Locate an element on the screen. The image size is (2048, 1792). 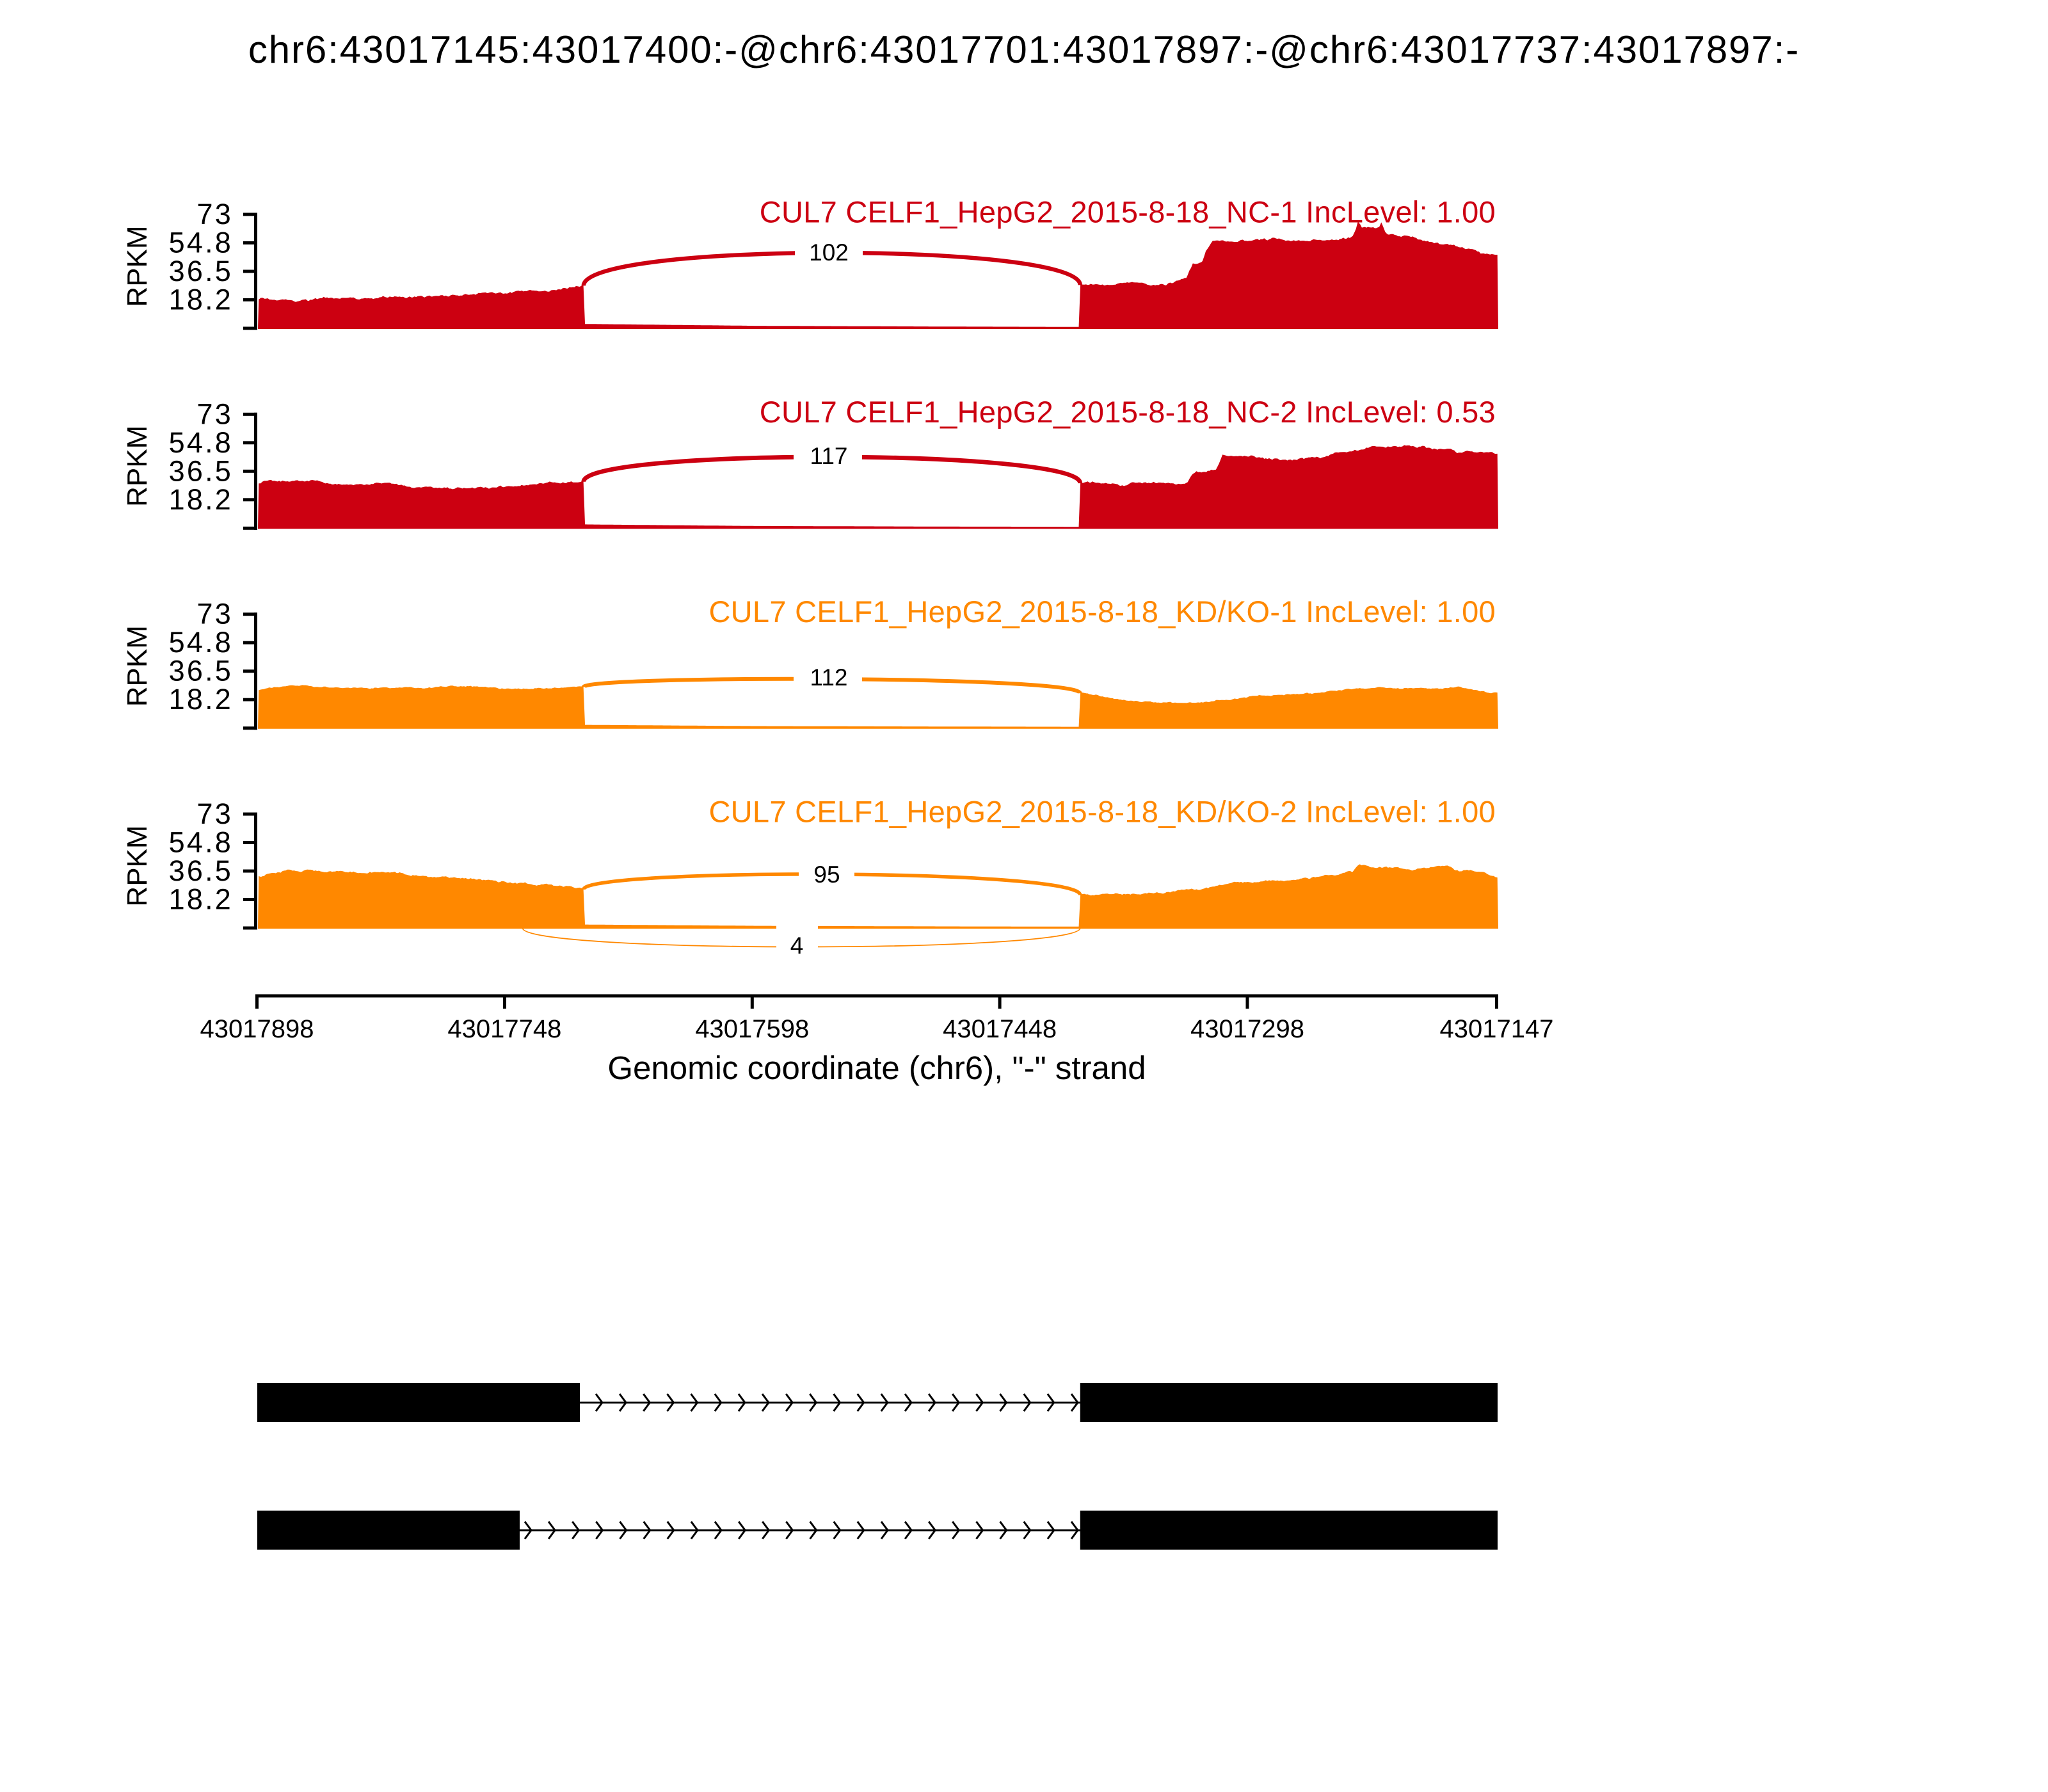
svg-text: 43017748 is located at coordinates (504, 1029).